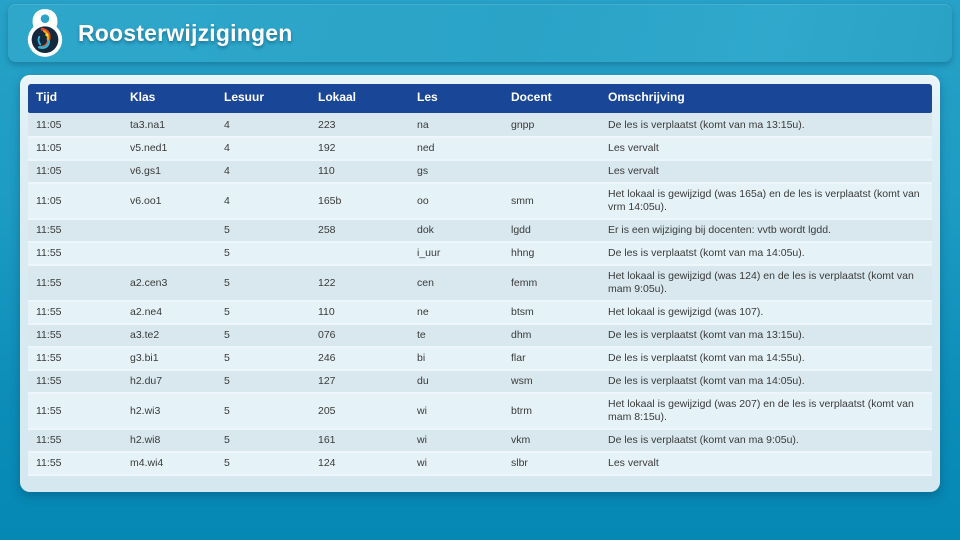 The height and width of the screenshot is (540, 960). Describe the element at coordinates (169, 312) in the screenshot. I see `cell-klas: a2.ne4` at that location.